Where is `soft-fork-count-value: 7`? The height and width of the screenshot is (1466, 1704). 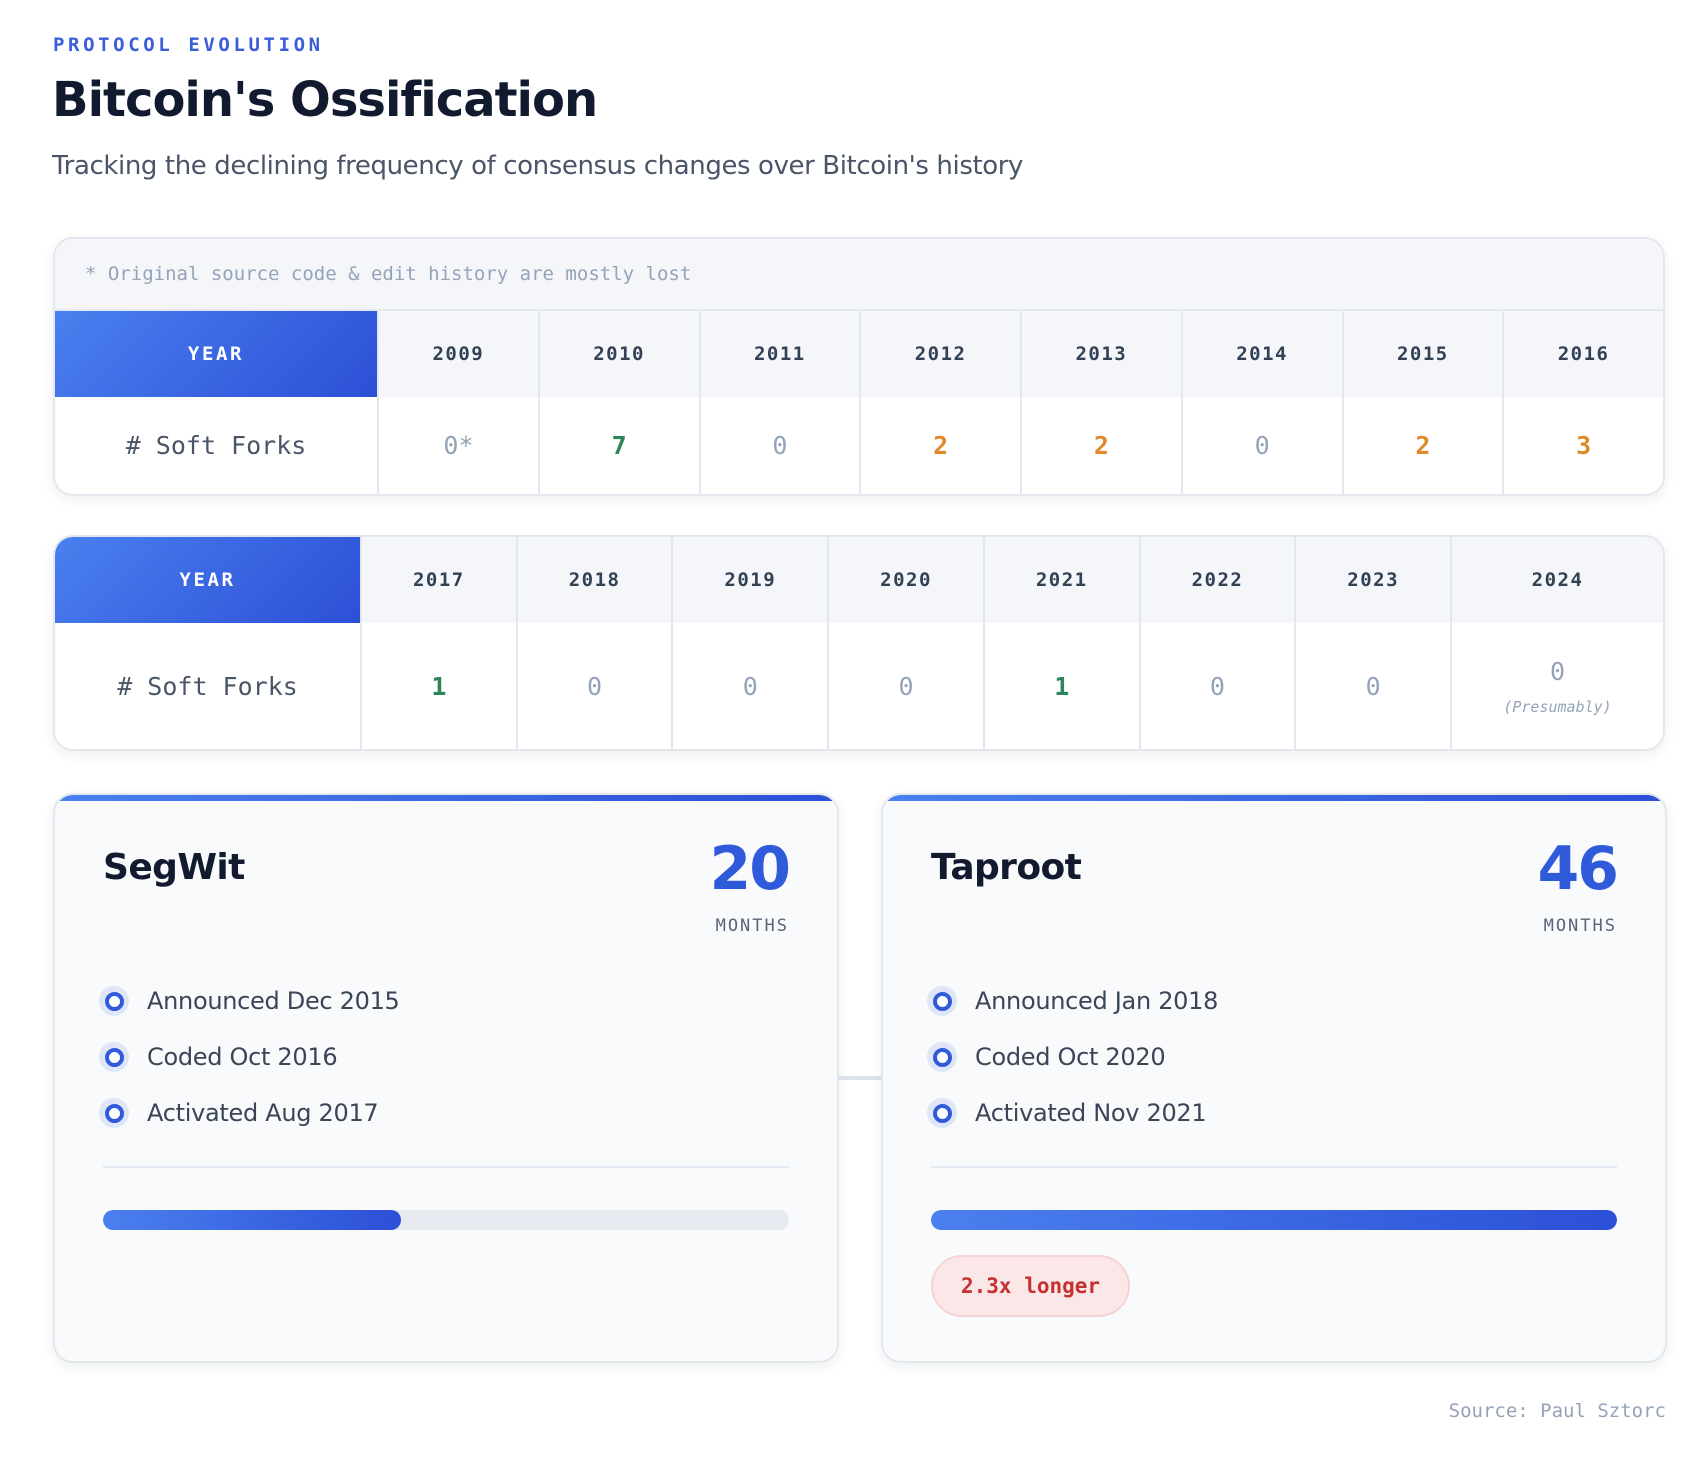 soft-fork-count-value: 7 is located at coordinates (619, 445).